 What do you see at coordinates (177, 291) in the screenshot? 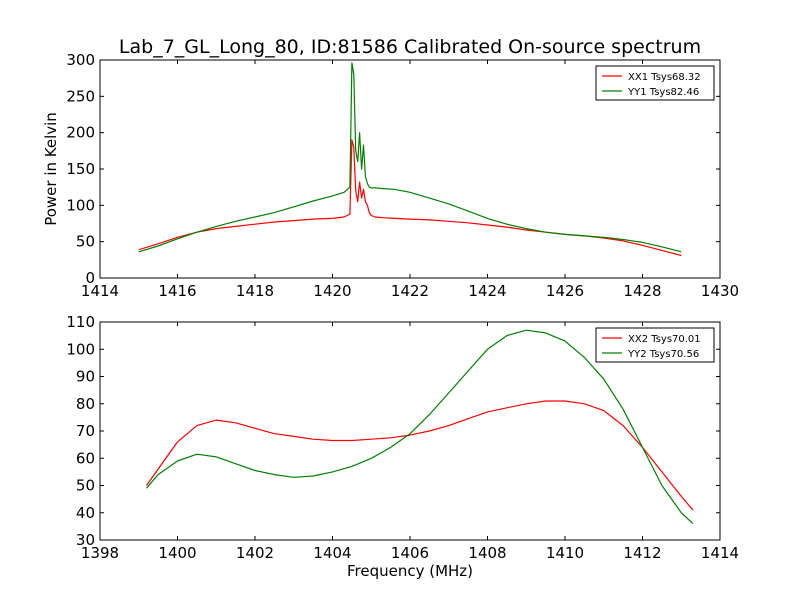
I see `chart-0-xtick-label-1: 1416` at bounding box center [177, 291].